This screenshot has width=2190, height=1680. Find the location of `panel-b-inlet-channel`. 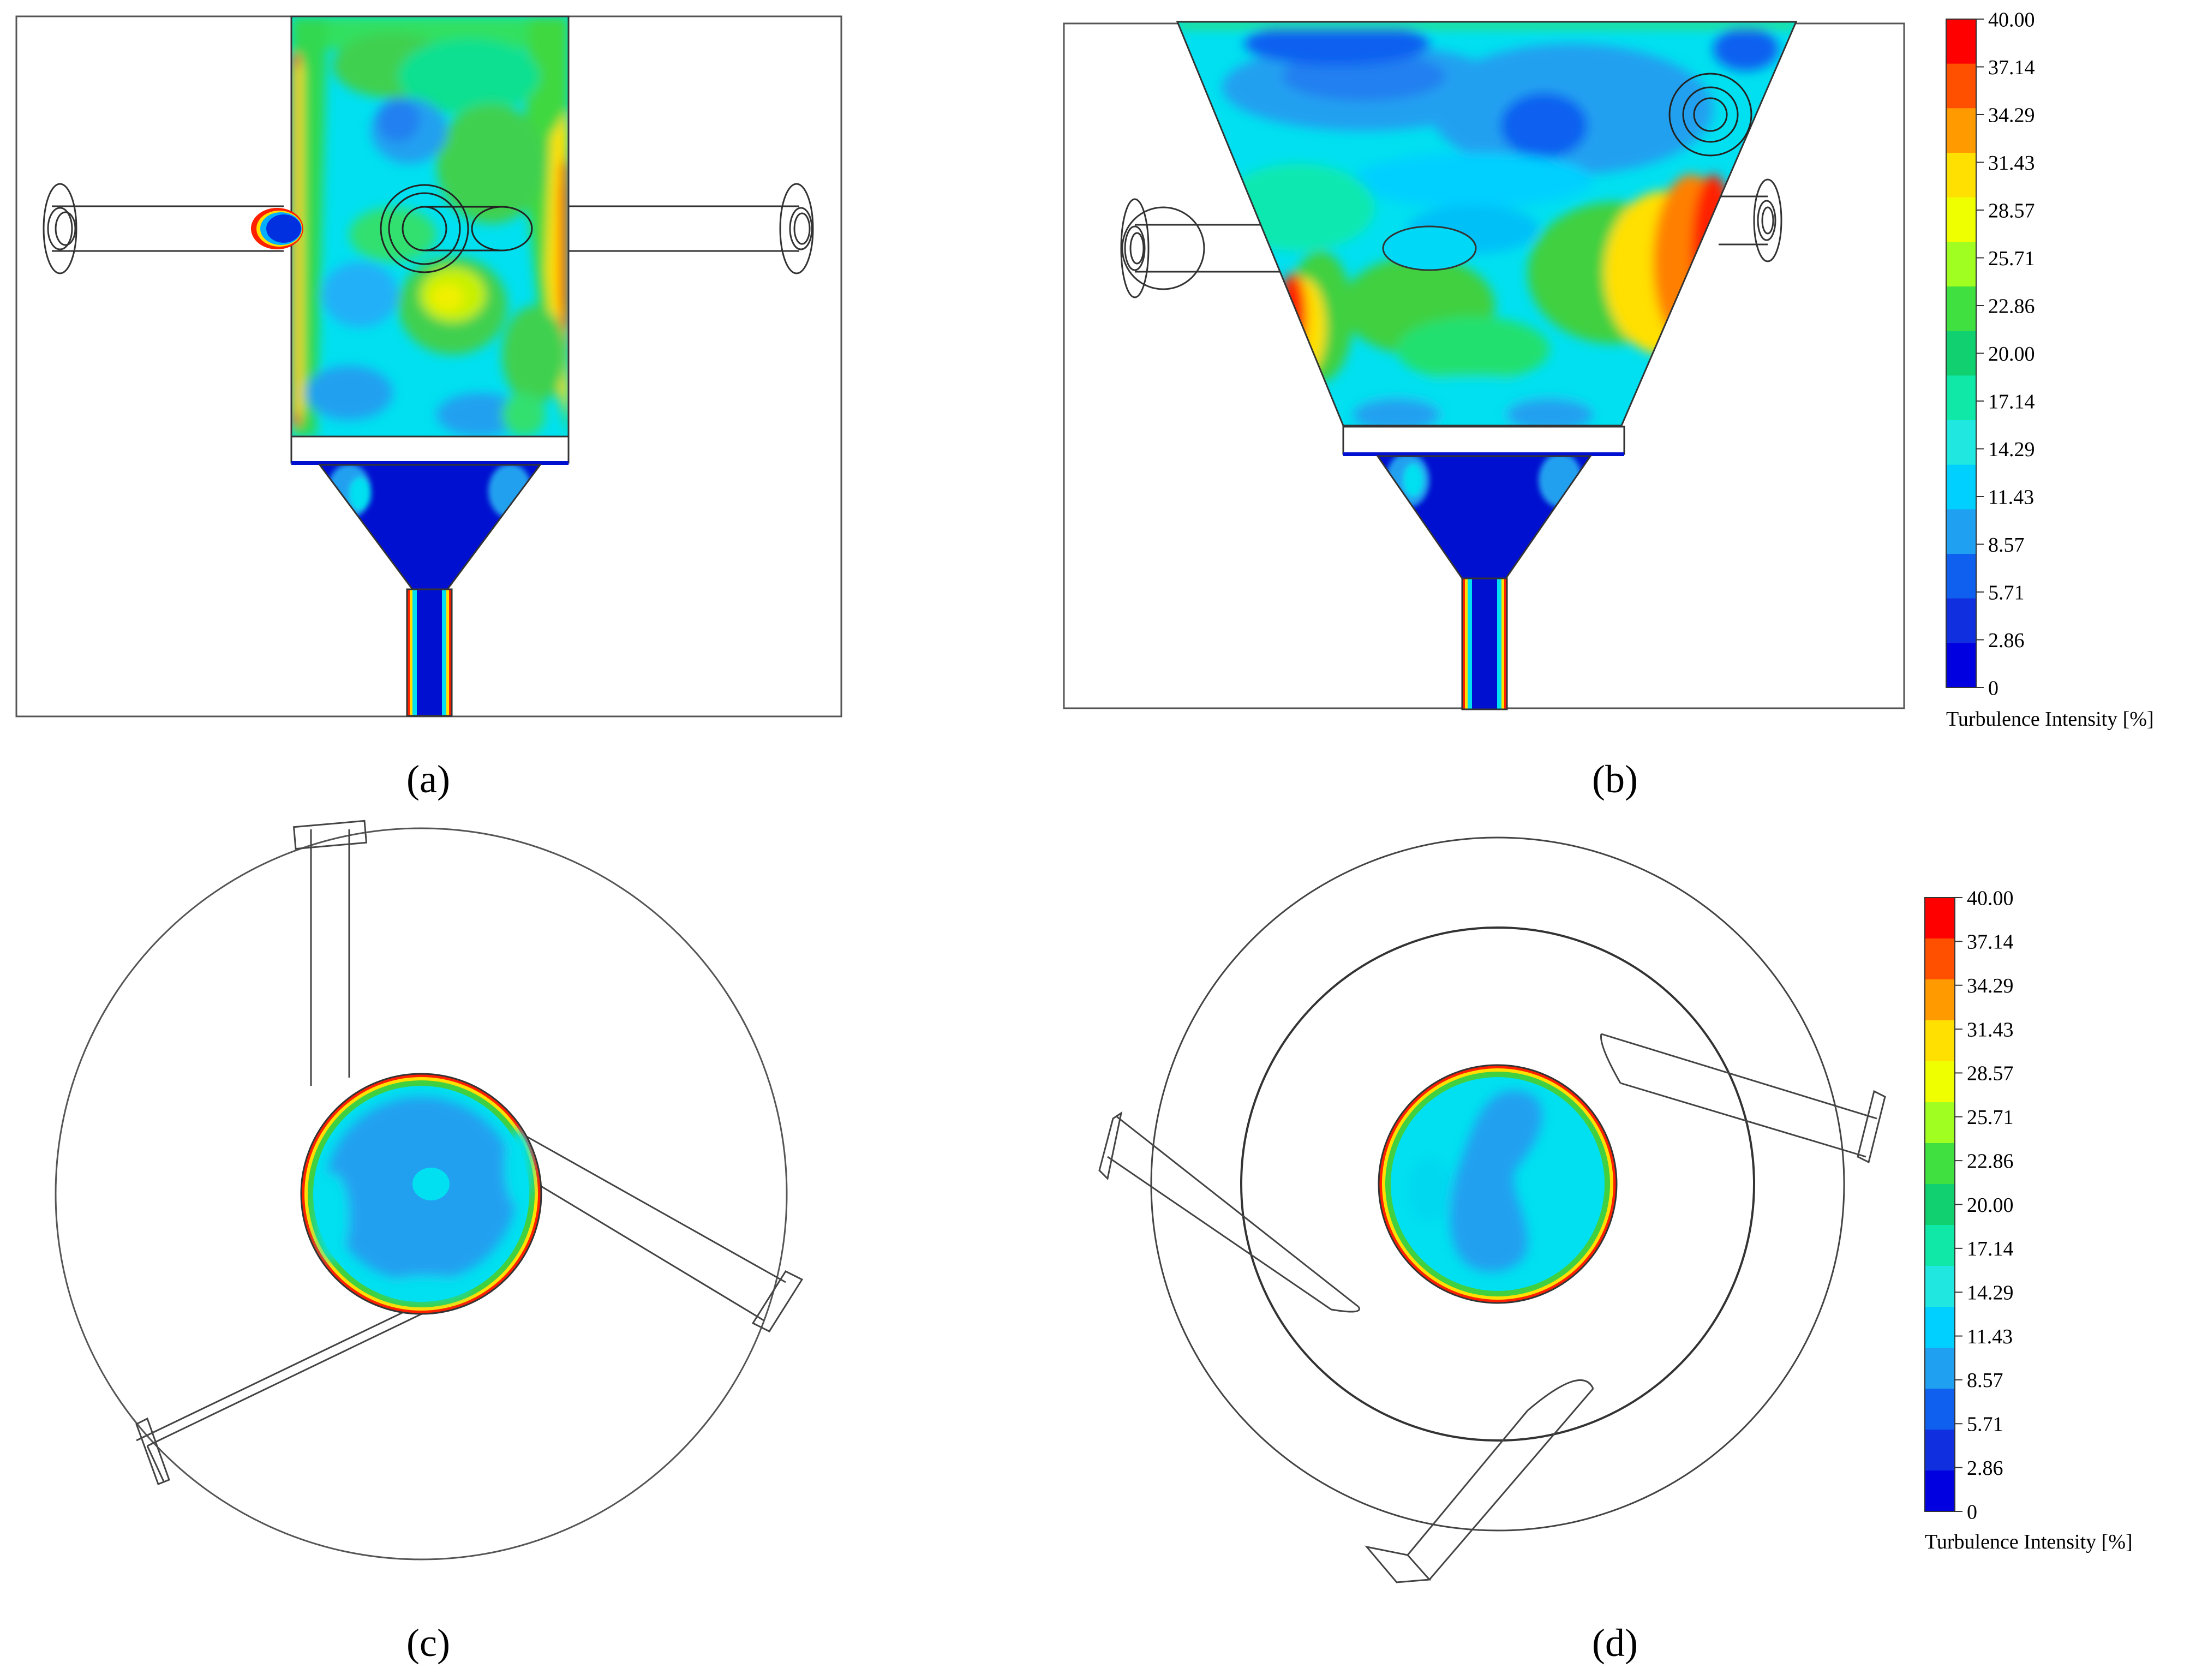

panel-b-inlet-channel is located at coordinates (1429, 248).